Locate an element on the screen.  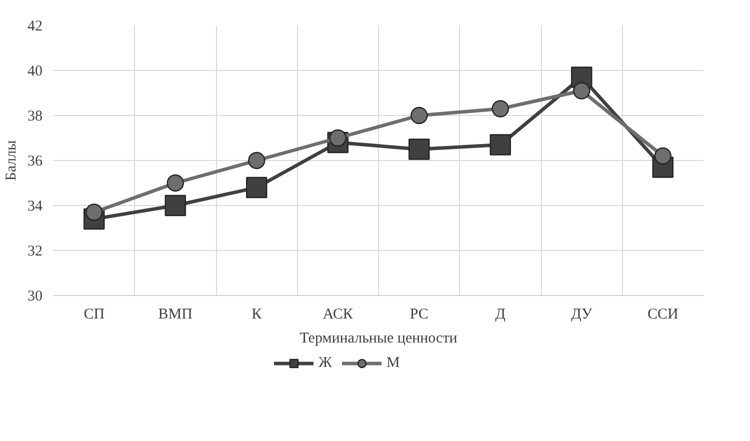
y-tick-label: 34 is located at coordinates (35, 206).